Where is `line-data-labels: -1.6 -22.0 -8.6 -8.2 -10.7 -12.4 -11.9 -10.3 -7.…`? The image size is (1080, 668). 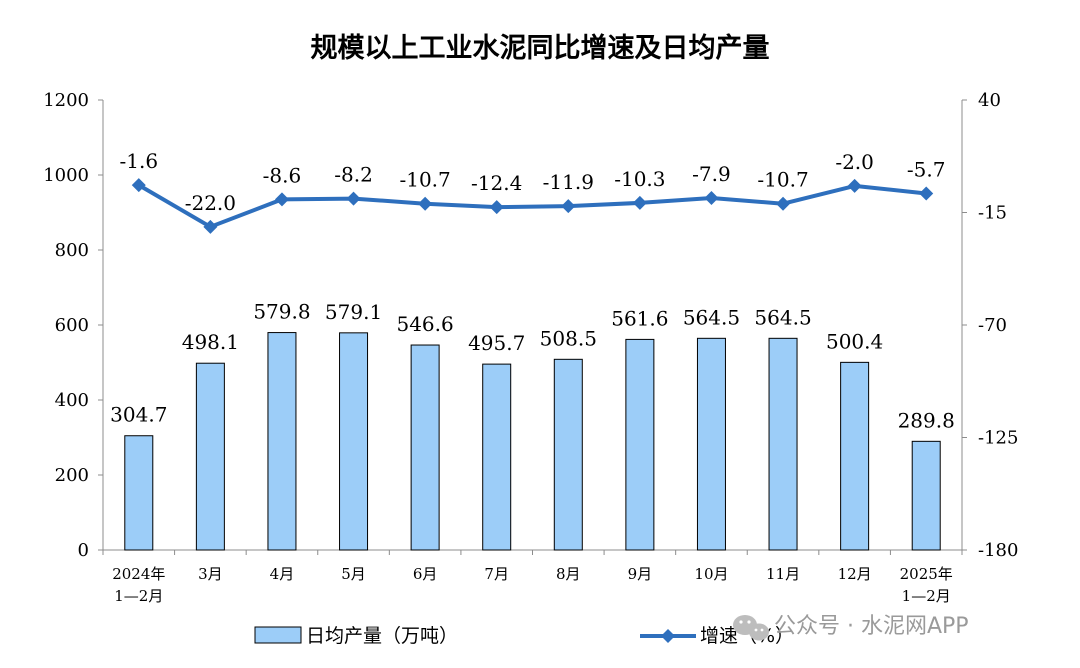 line-data-labels: -1.6 -22.0 -8.6 -8.2 -10.7 -12.4 -11.9 -10.3 -7.… is located at coordinates (533, 182).